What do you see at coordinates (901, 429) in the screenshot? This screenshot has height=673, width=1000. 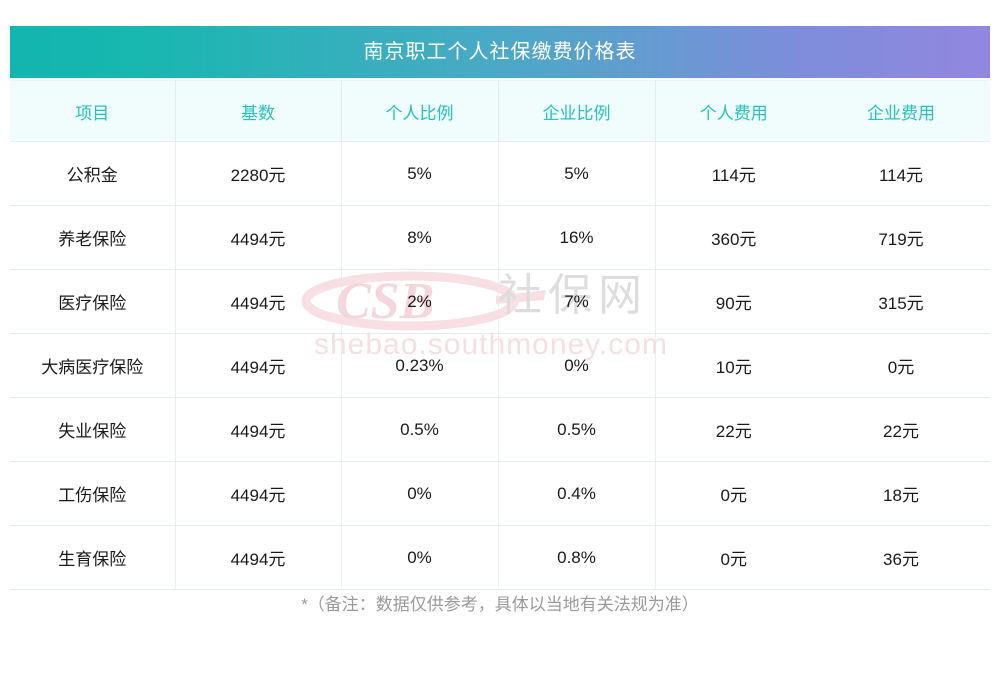 I see `cell-company-fee: 22元` at bounding box center [901, 429].